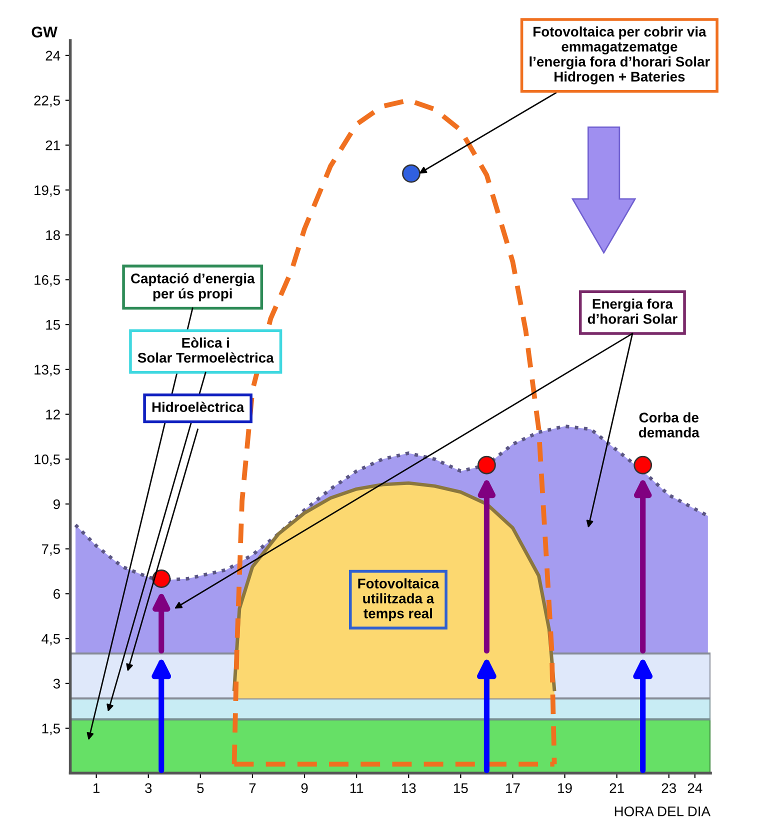 The width and height of the screenshot is (764, 826). Describe the element at coordinates (193, 287) in the screenshot. I see `annotation: Captació d’energia per ús propi` at that location.